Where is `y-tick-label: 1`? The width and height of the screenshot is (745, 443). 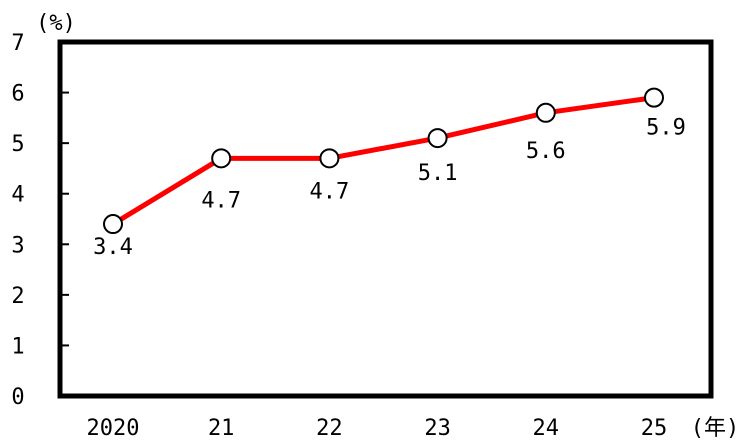
y-tick-label: 1 is located at coordinates (17, 346).